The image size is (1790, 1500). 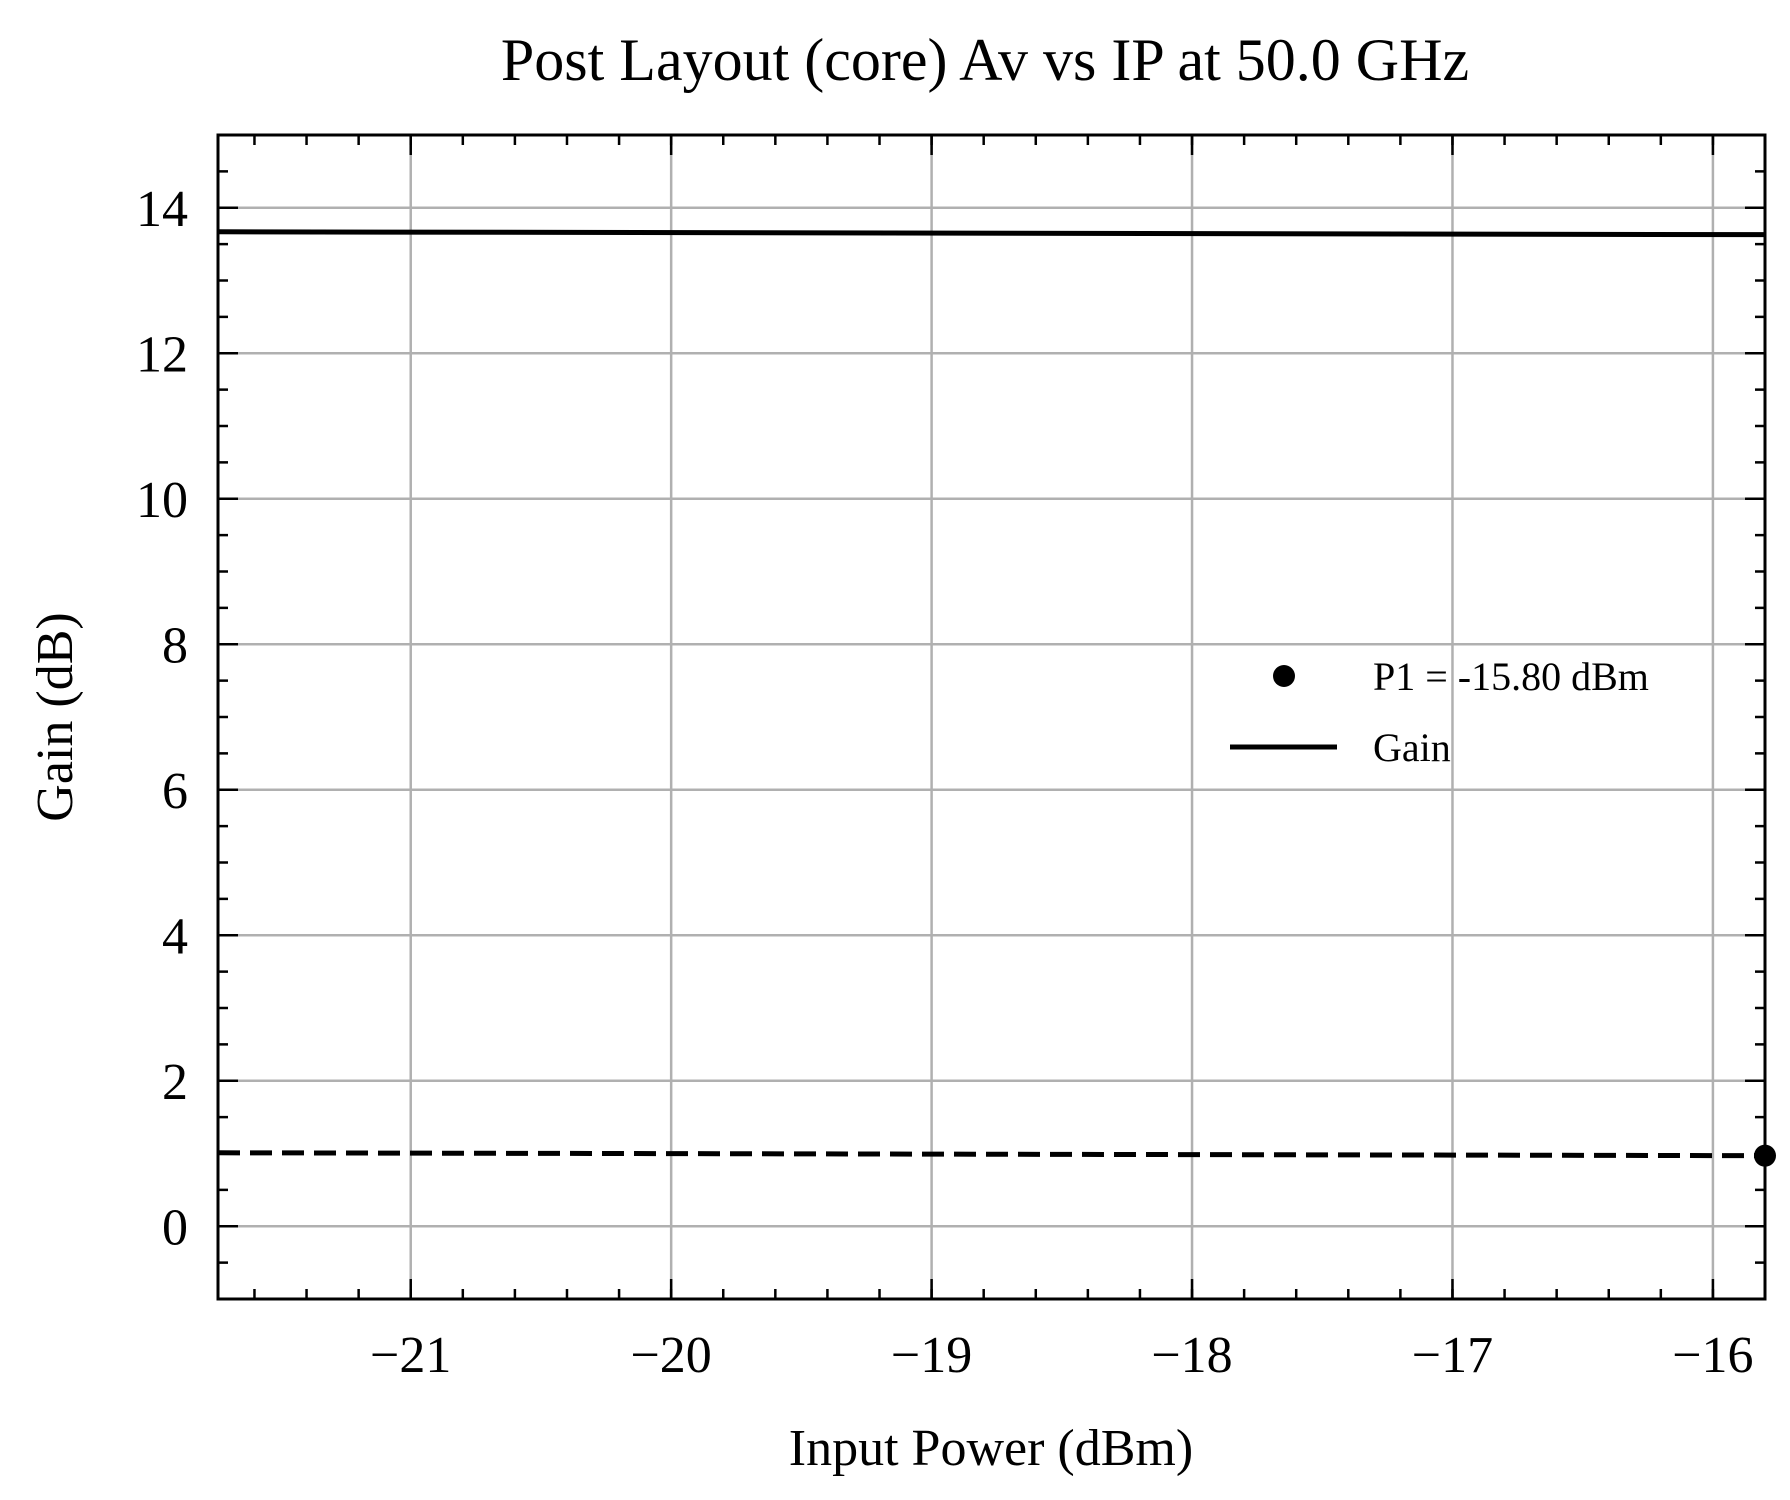 What do you see at coordinates (175, 1082) in the screenshot?
I see `y-tick-label: 2` at bounding box center [175, 1082].